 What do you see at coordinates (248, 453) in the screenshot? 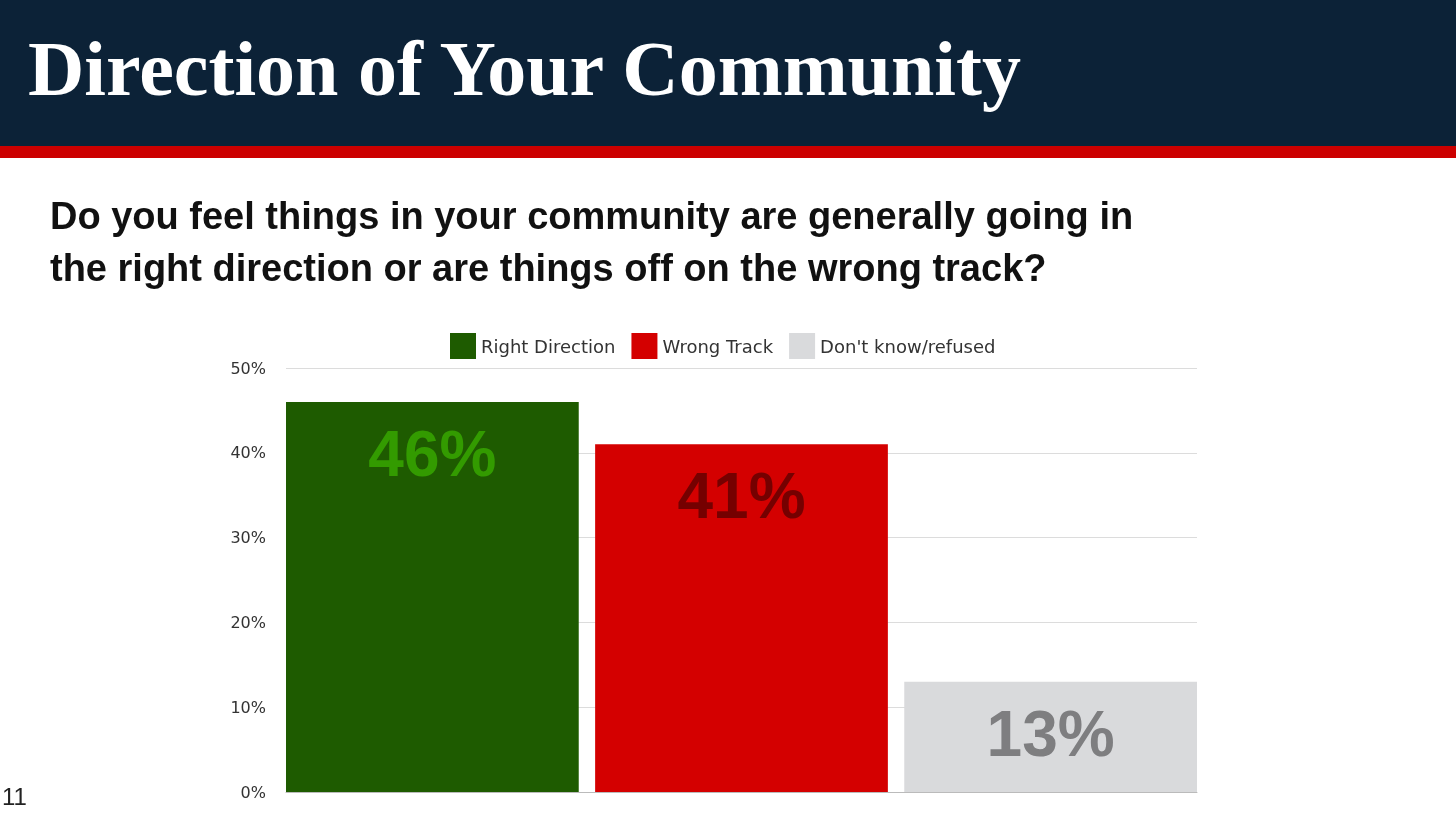
I see `y-tick-label: 40%` at bounding box center [248, 453].